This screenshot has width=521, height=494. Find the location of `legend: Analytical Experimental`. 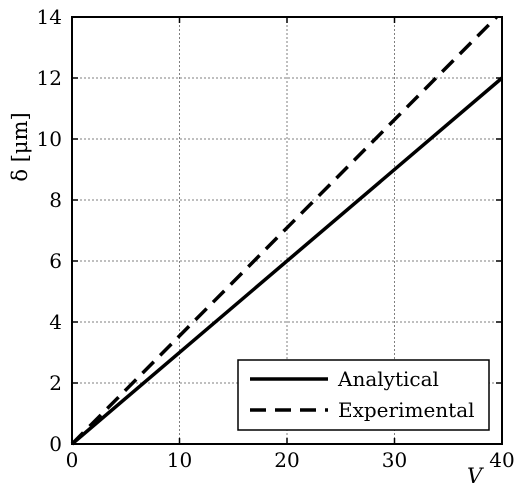

legend: Analytical Experimental is located at coordinates (363, 395).